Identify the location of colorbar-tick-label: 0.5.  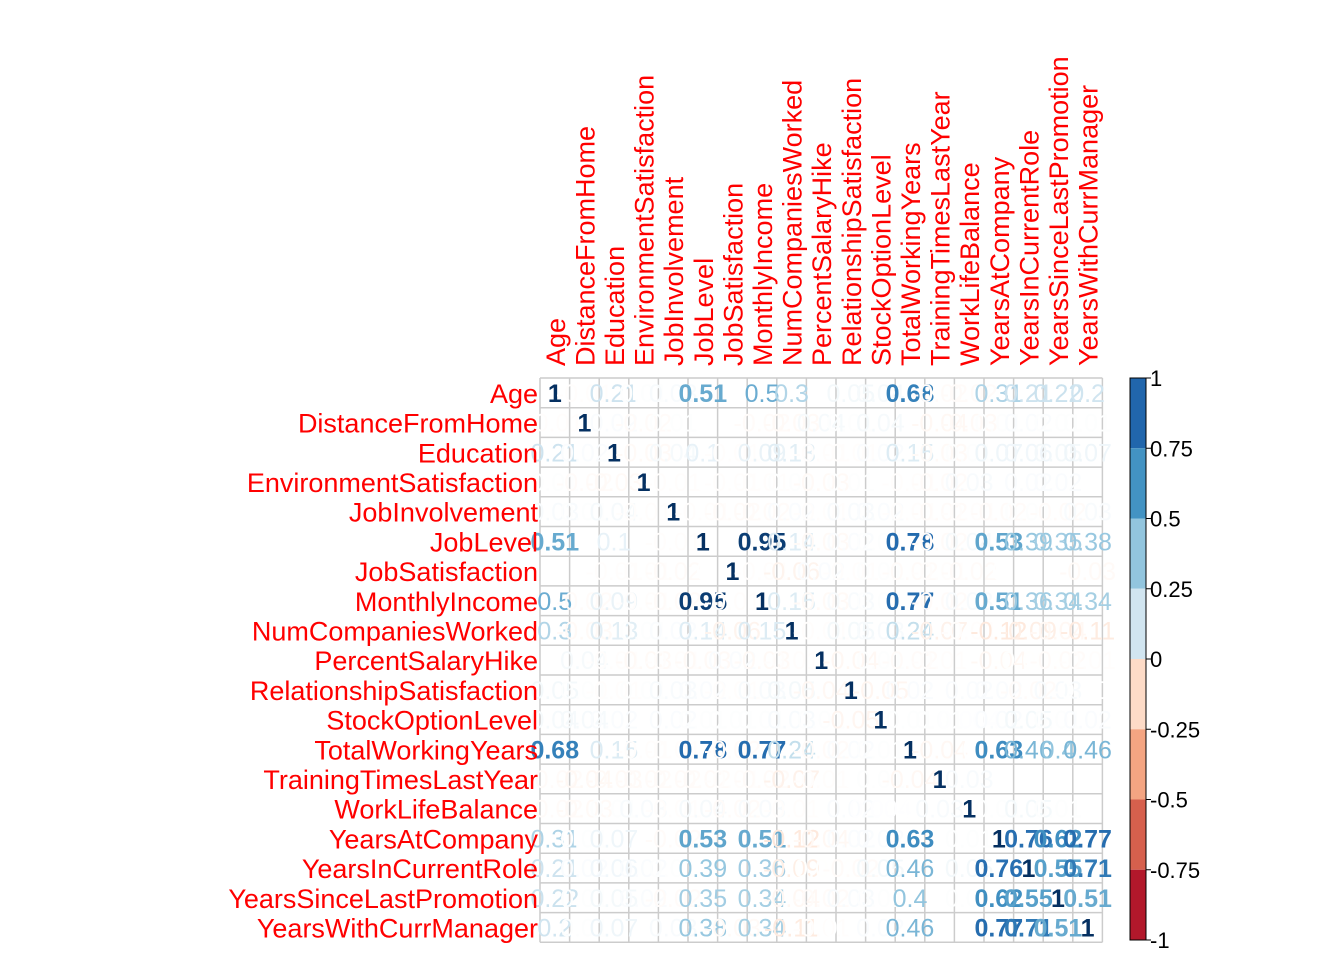
(1165, 519).